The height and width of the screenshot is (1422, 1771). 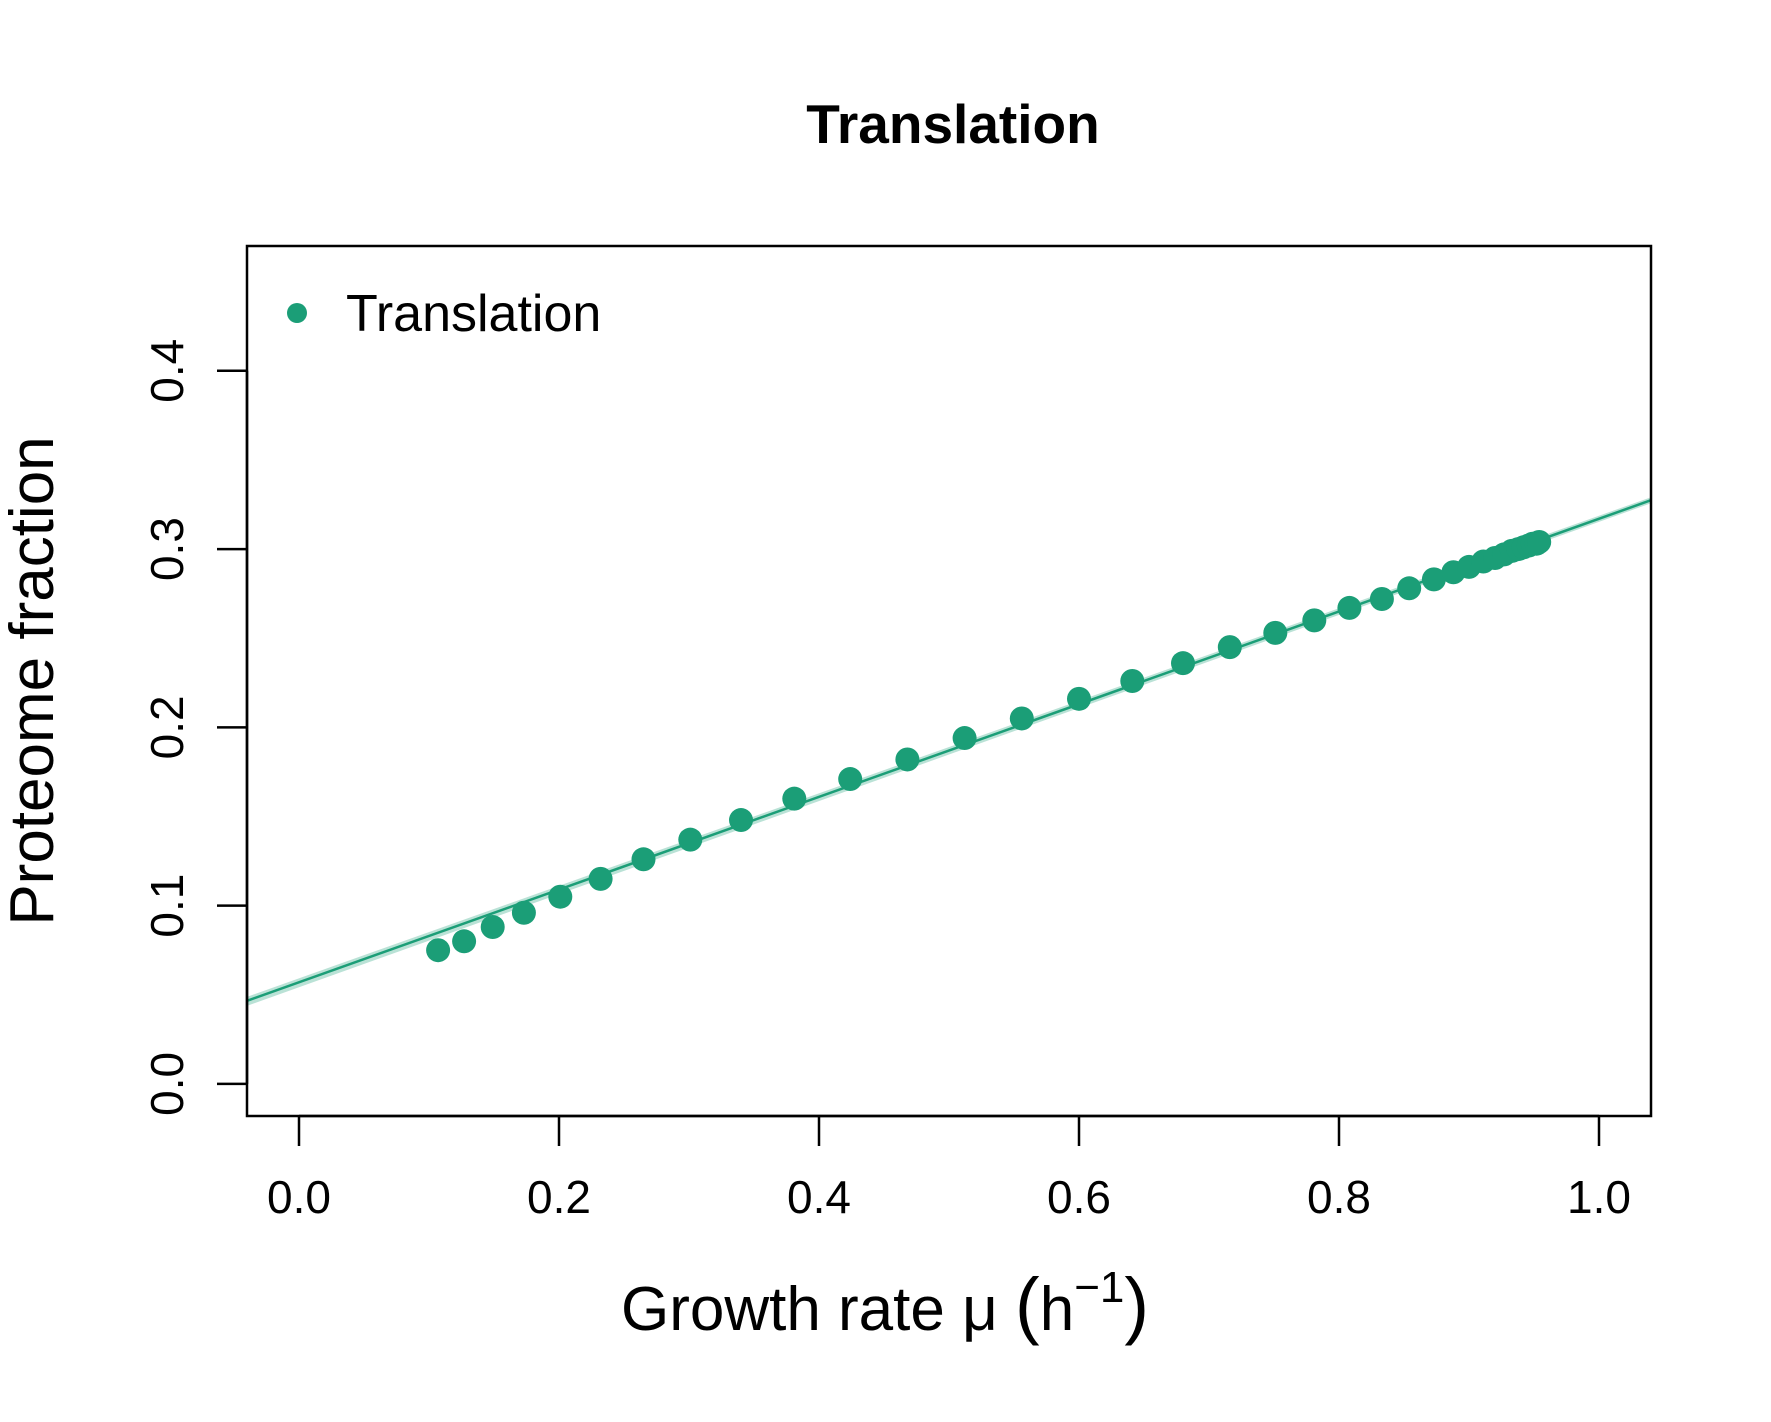 What do you see at coordinates (1339, 1197) in the screenshot?
I see `x-tick-label: 0.8` at bounding box center [1339, 1197].